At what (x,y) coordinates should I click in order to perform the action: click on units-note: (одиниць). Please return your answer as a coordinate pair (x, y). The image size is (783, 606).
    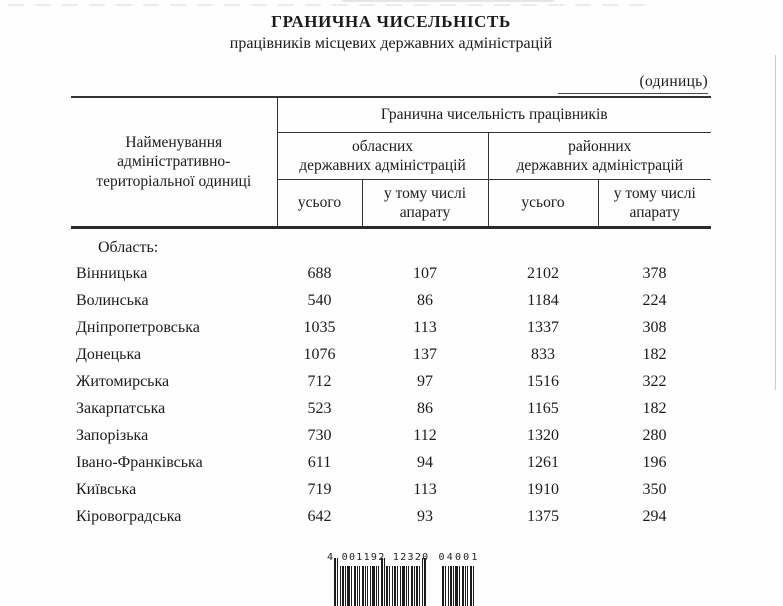
    Looking at the image, I should click on (673, 81).